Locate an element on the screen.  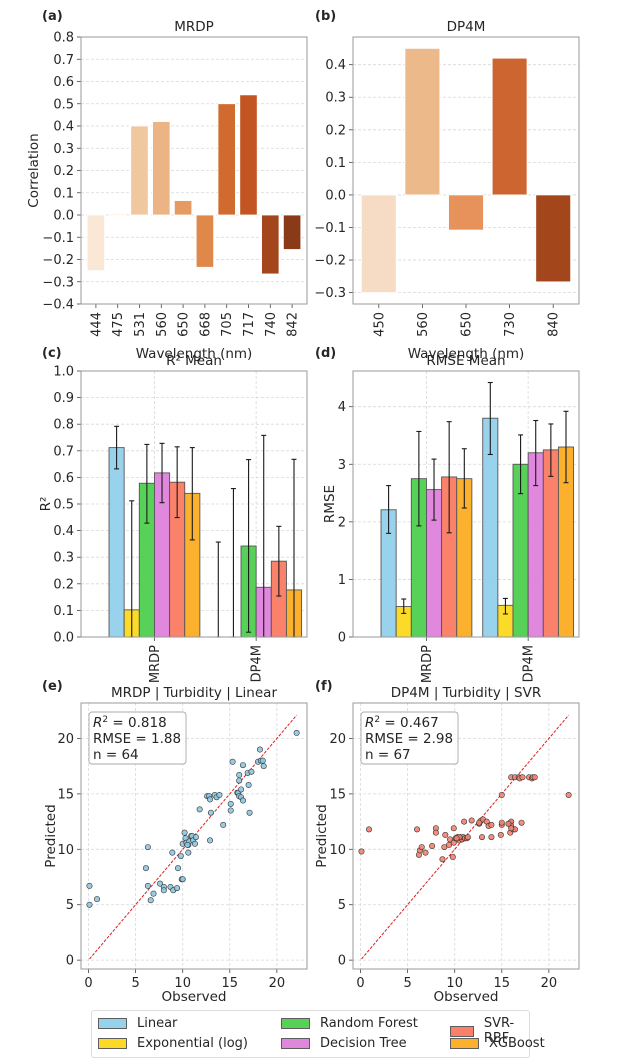
y-axis-label: Predicted is located at coordinates (322, 835).